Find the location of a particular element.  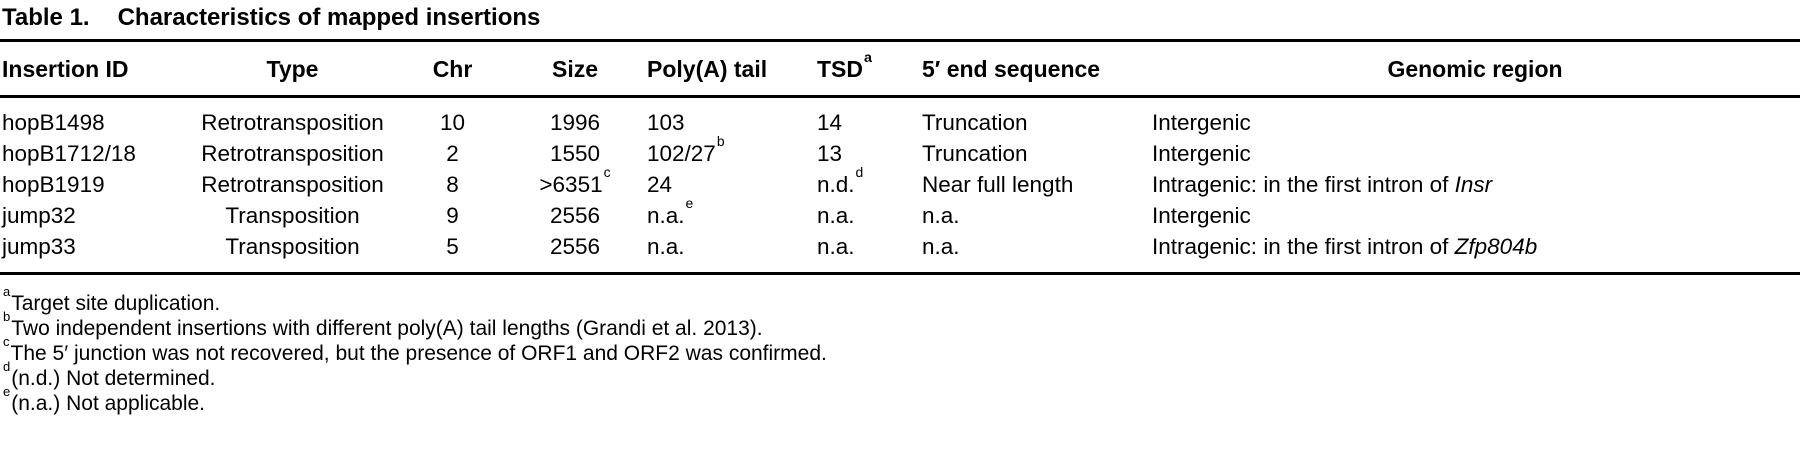

table-cell: Intragenic: in the first intron of Insr is located at coordinates (1475, 185).